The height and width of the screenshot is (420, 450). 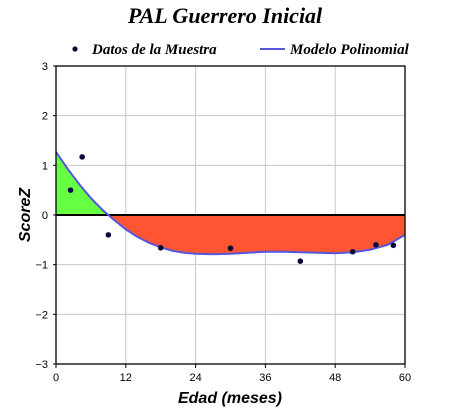 I want to click on x-axis-label: Edad (meses), so click(x=230, y=398).